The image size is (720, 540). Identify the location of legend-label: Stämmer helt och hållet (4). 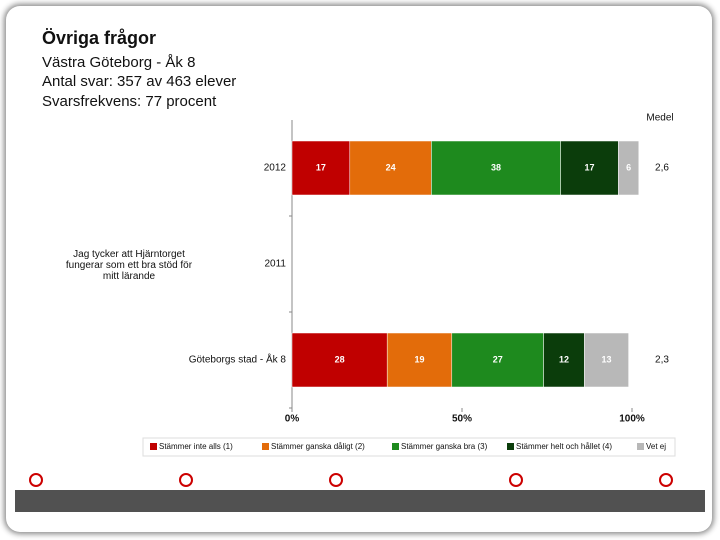
(564, 446).